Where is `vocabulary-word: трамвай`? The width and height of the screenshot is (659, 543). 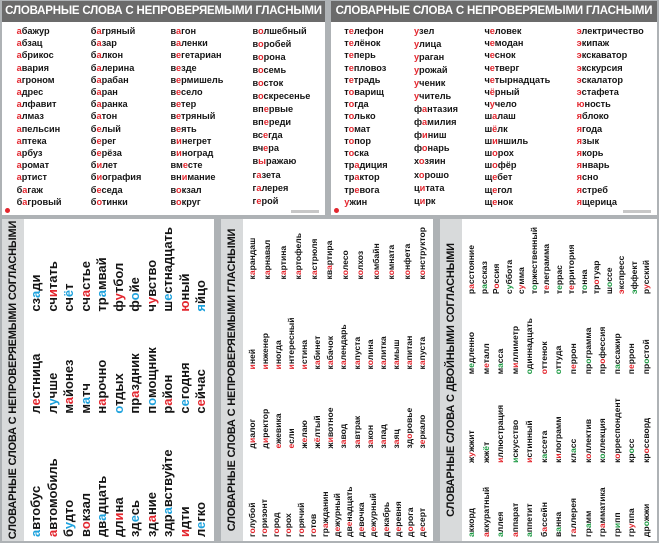
vocabulary-word: трамвай is located at coordinates (101, 284).